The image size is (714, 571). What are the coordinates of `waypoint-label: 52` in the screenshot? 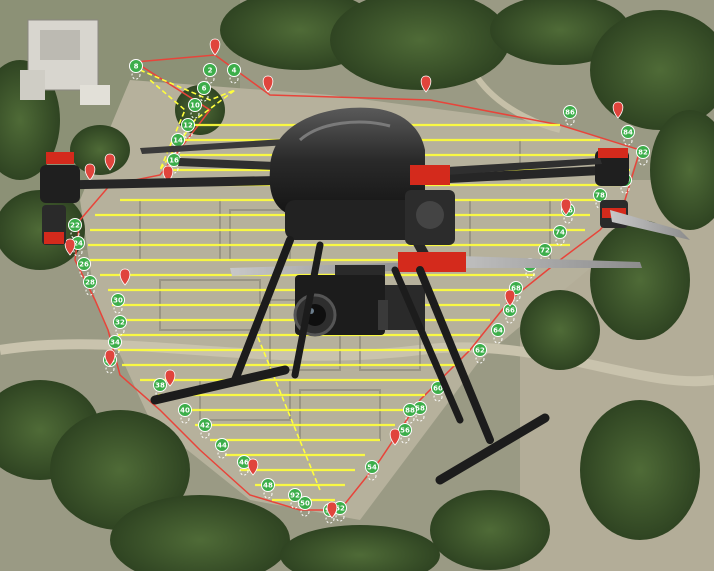 It's located at (340, 509).